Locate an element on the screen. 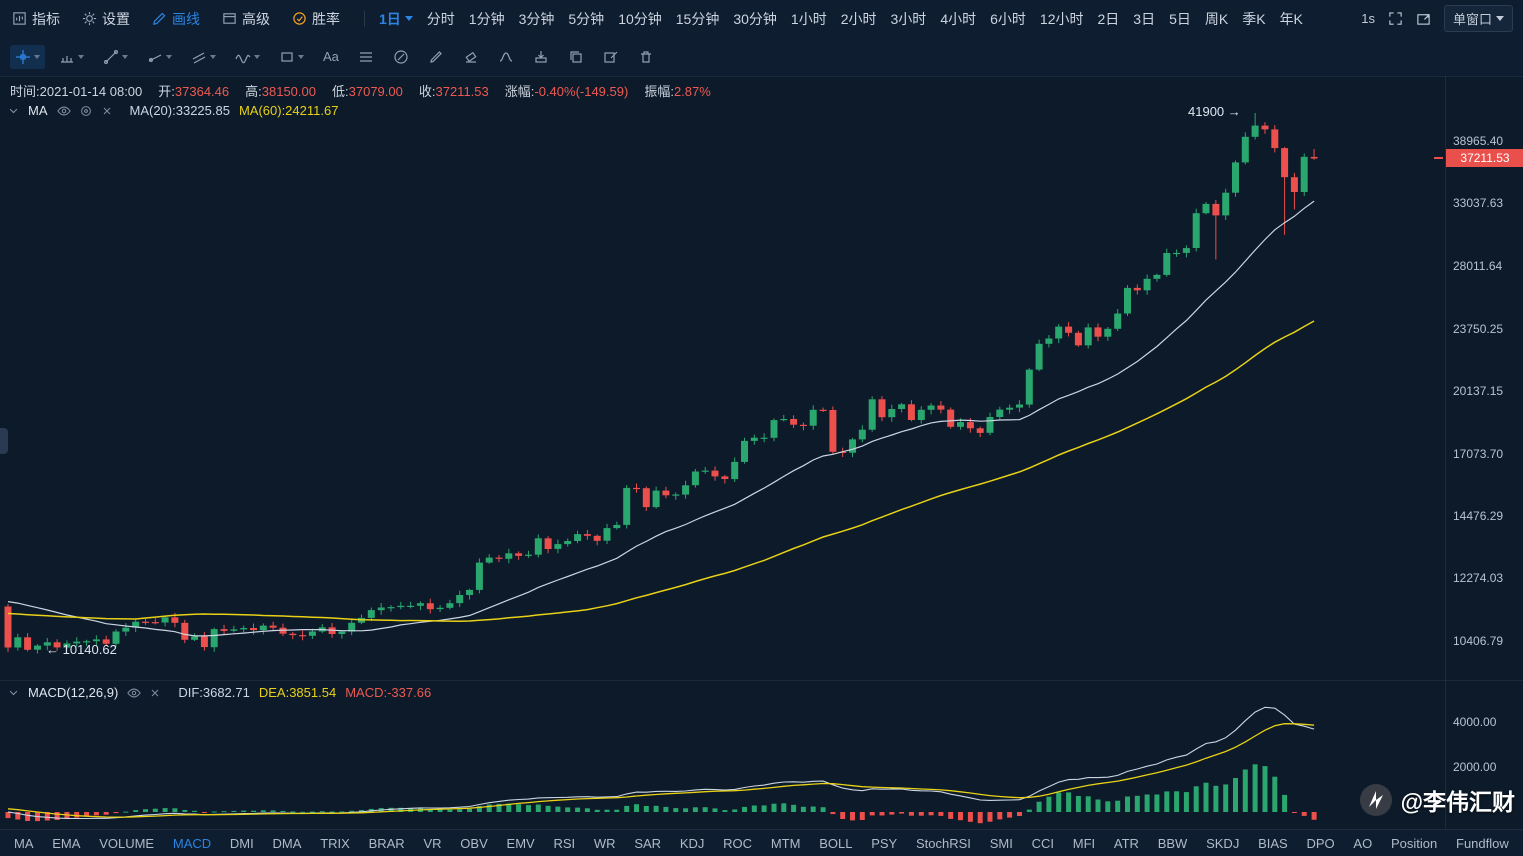 Image resolution: width=1523 pixels, height=856 pixels. copy-tool is located at coordinates (576, 57).